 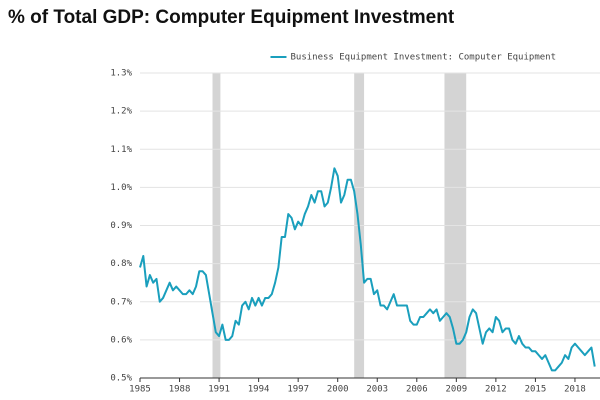 What do you see at coordinates (121, 188) in the screenshot?
I see `y-tick-label: 1.0%` at bounding box center [121, 188].